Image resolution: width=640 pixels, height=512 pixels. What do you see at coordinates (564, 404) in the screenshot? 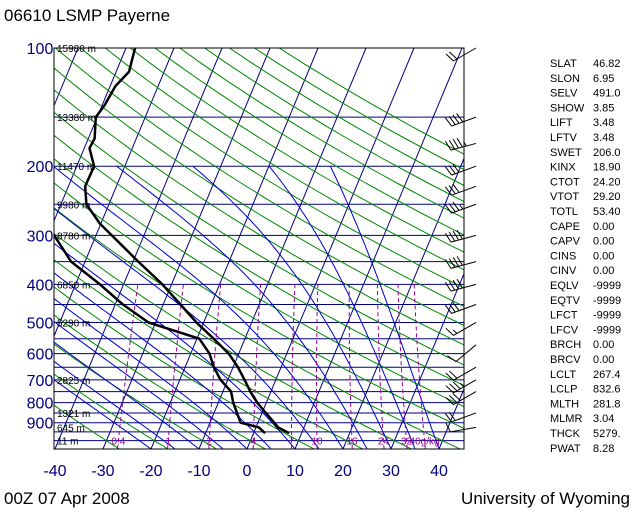
I see `index-key: MLTH` at bounding box center [564, 404].